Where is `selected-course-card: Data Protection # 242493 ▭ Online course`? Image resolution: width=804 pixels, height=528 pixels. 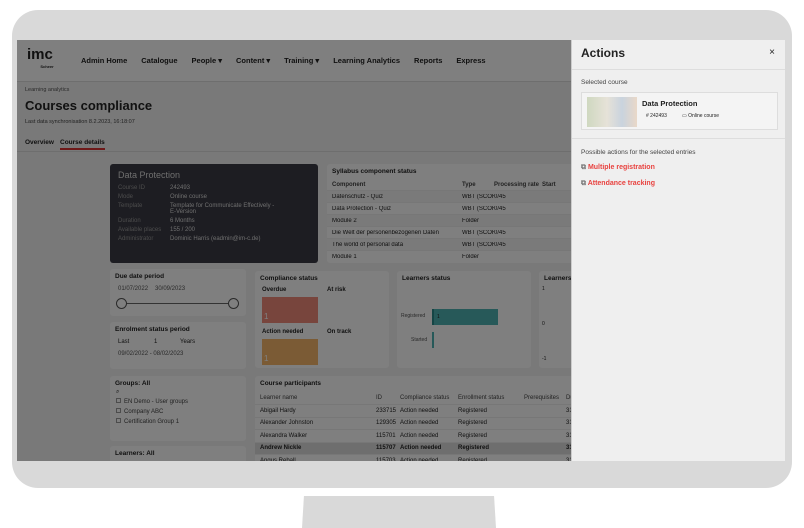 selected-course-card: Data Protection # 242493 ▭ Online course is located at coordinates (679, 111).